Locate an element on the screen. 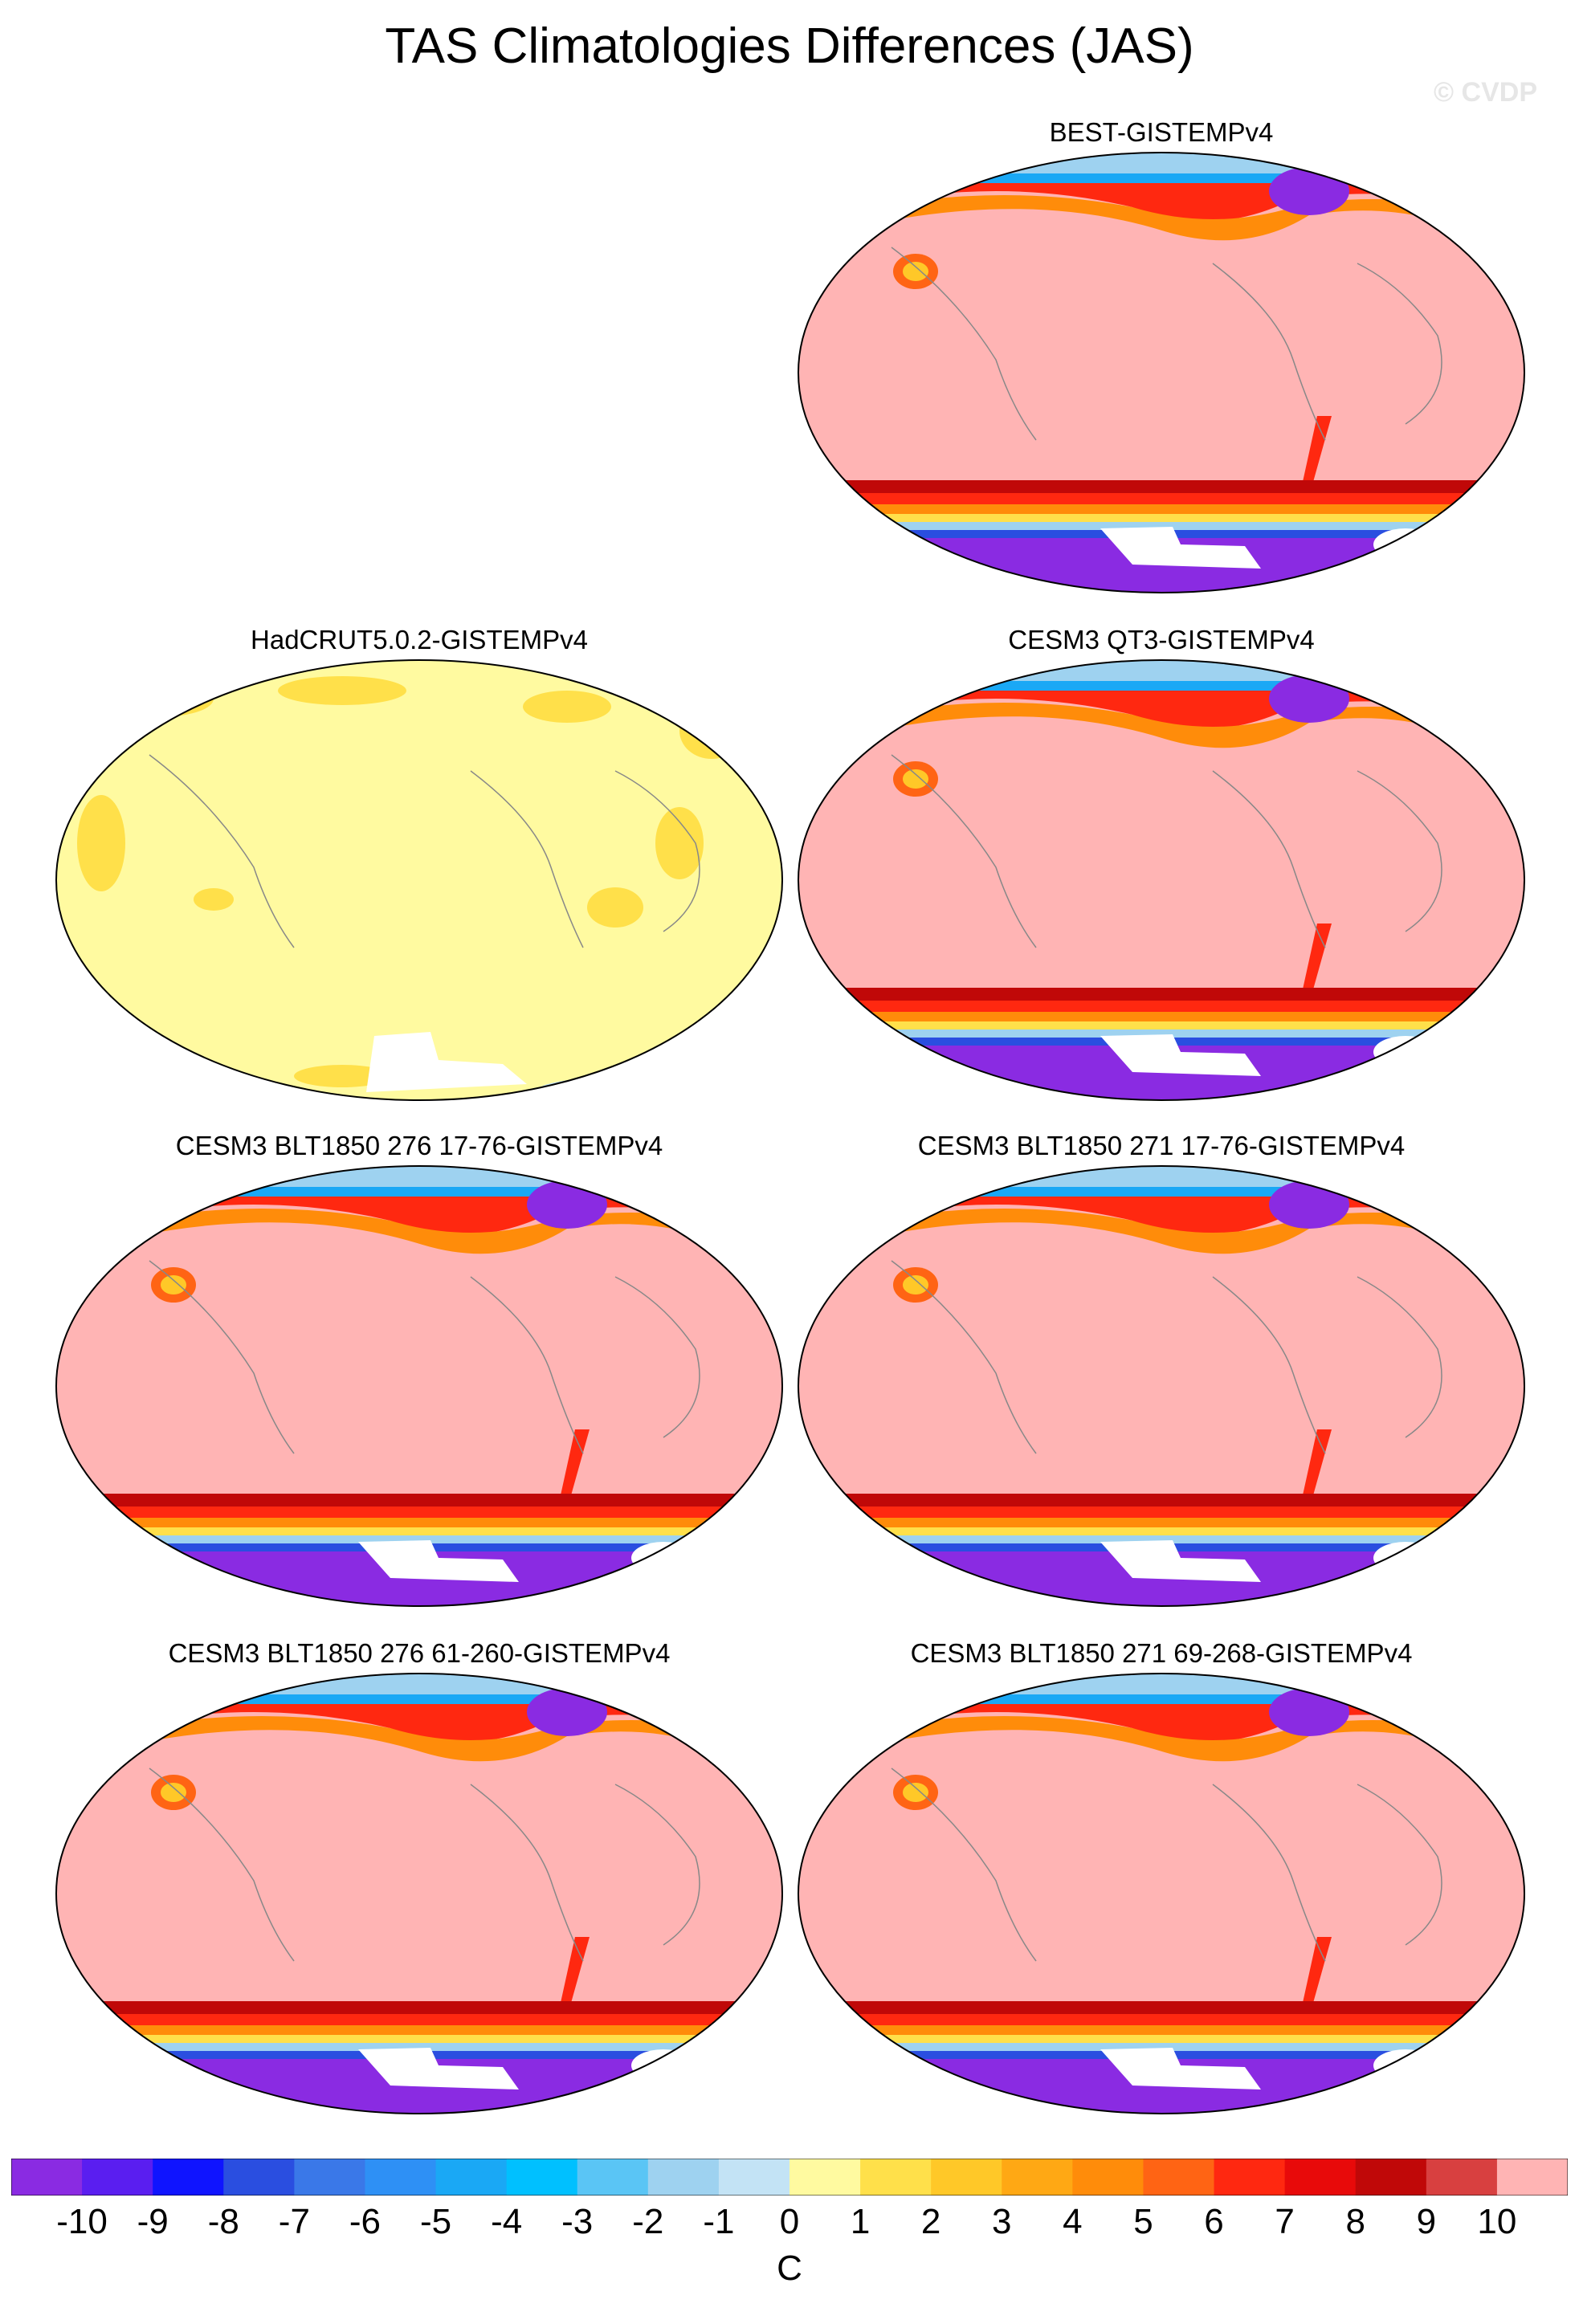  colorbar-tick-label: -4 is located at coordinates (507, 2222).